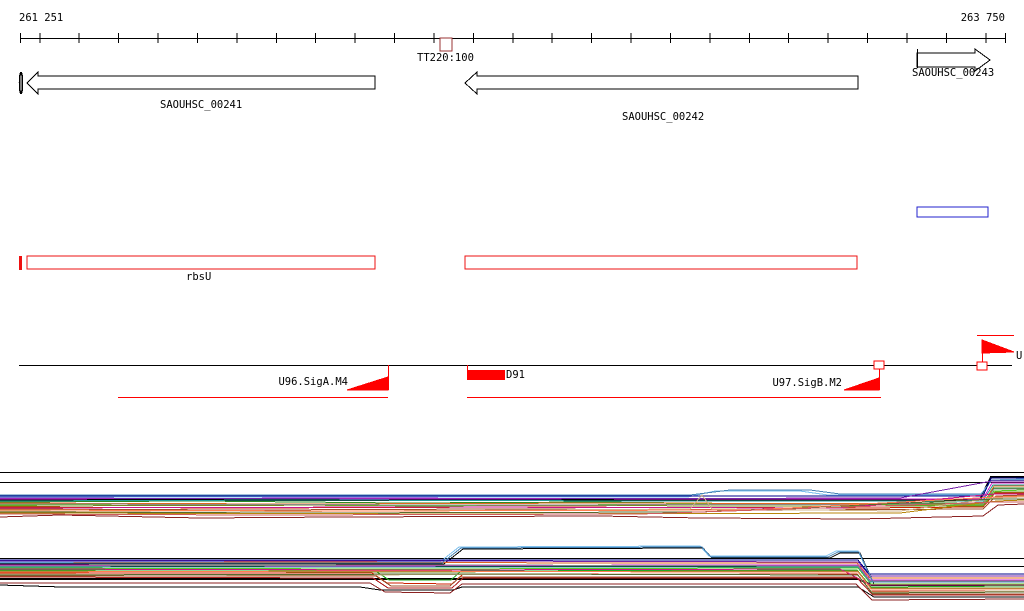  I want to click on ruler-end-coordinate: 263 750, so click(982, 18).